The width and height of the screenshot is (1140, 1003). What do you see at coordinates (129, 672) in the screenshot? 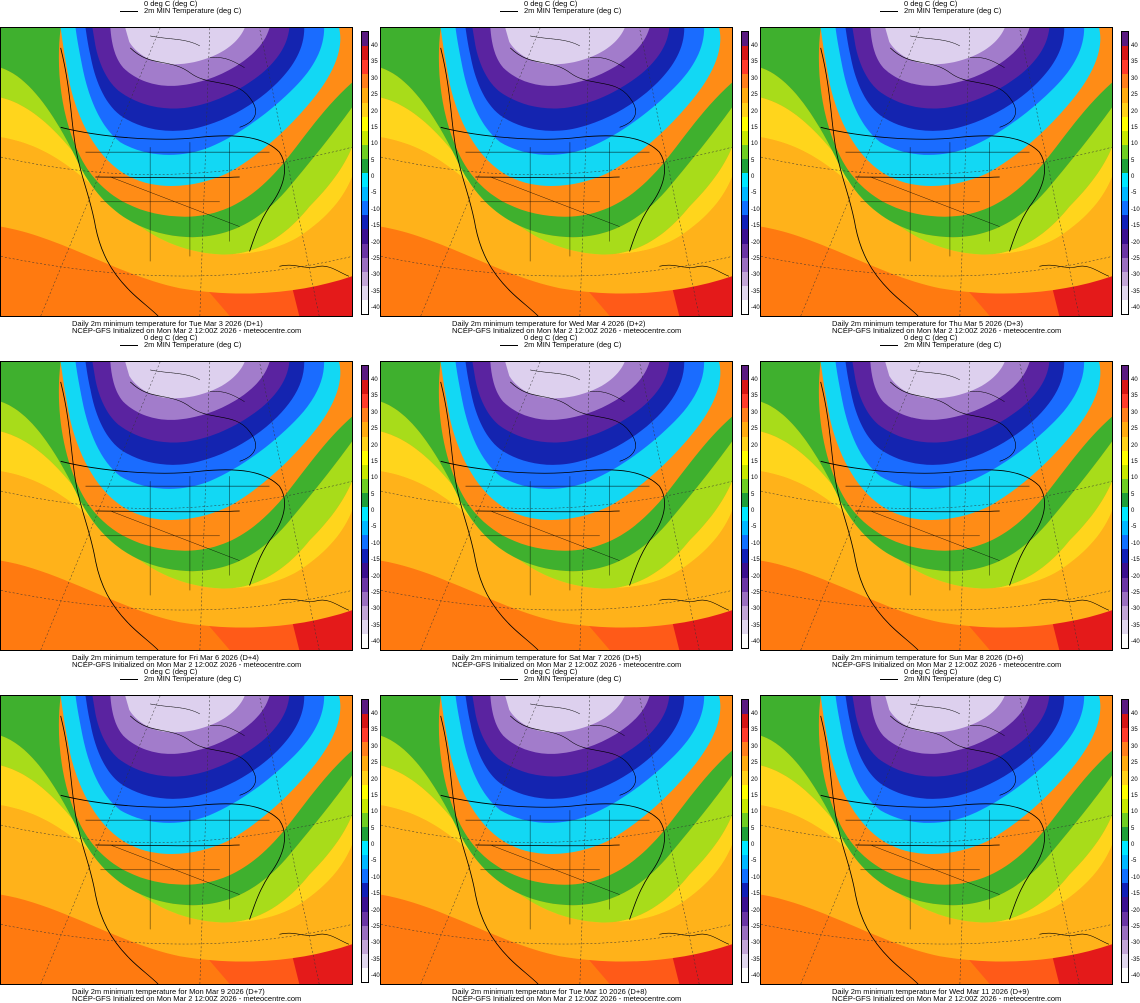
I see `legend-swatch-zero` at bounding box center [129, 672].